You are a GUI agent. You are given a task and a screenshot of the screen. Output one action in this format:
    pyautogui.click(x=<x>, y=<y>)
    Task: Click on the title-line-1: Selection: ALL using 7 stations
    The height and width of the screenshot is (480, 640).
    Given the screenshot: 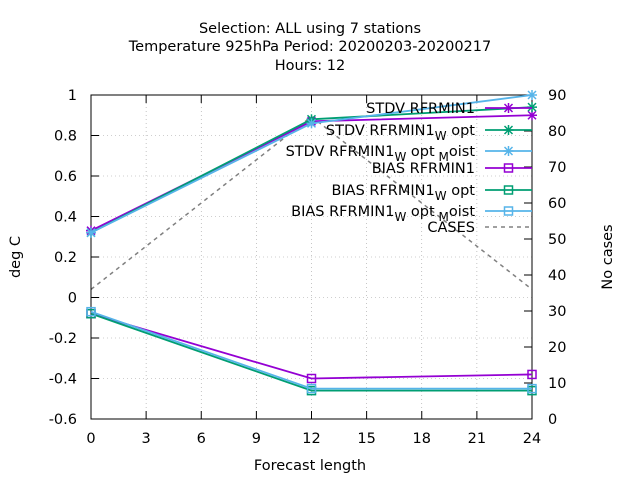 What is the action you would take?
    pyautogui.click(x=310, y=29)
    